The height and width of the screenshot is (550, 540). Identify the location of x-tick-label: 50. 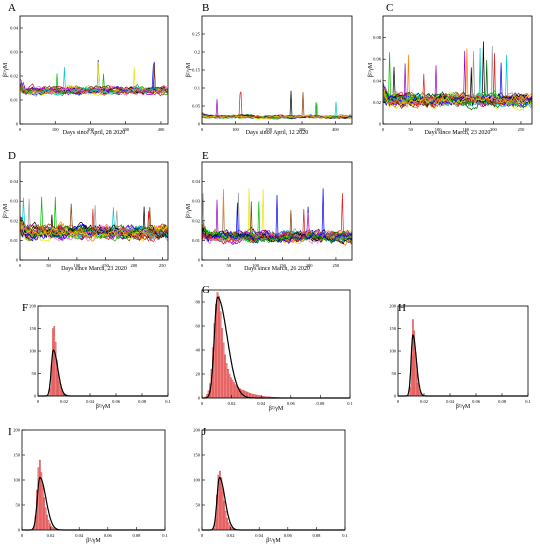
(229, 265).